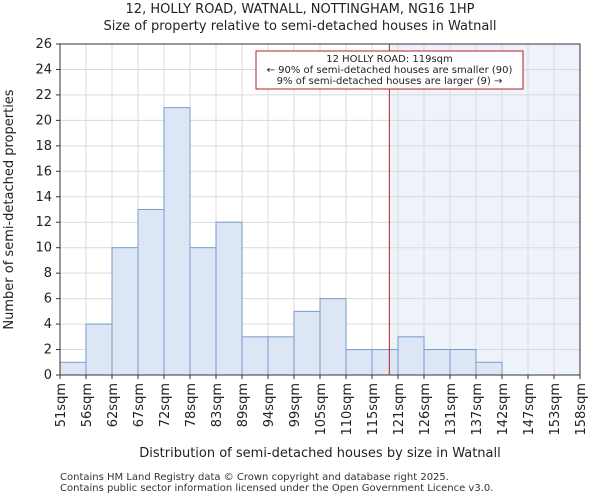 The image size is (600, 500). I want to click on bar-72sqm, so click(177, 241).